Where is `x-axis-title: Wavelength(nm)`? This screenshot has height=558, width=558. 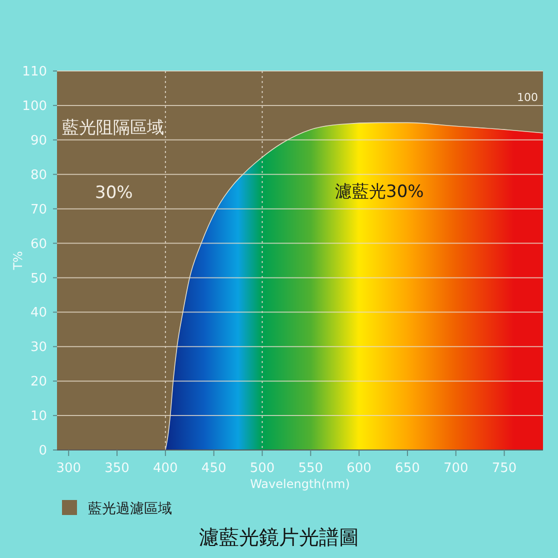
x-axis-title: Wavelength(nm) is located at coordinates (300, 484).